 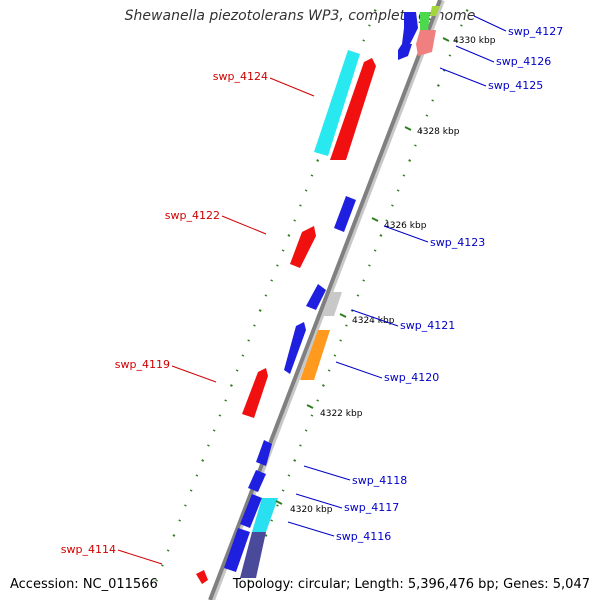 What do you see at coordinates (425, 22) in the screenshot?
I see `gene-arrow-swp_4127-b` at bounding box center [425, 22].